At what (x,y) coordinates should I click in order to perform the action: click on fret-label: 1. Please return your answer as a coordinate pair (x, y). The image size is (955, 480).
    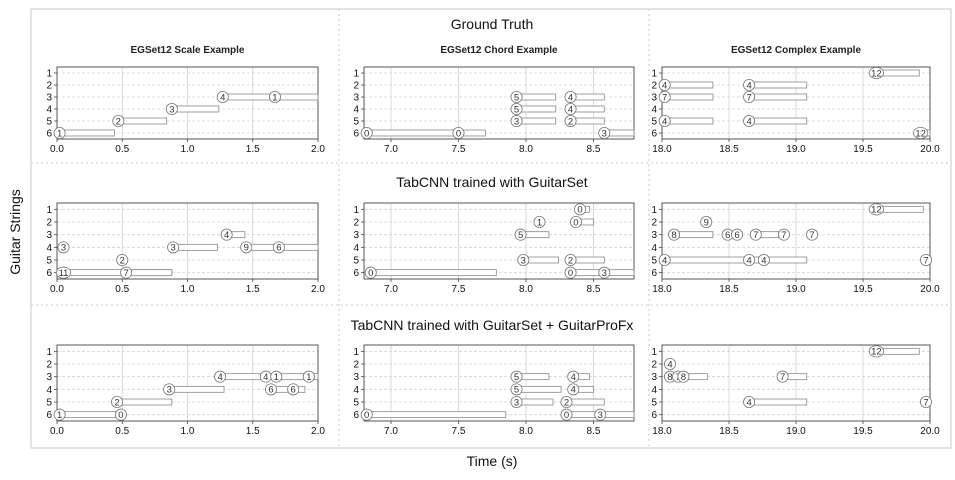
    Looking at the image, I should click on (59, 133).